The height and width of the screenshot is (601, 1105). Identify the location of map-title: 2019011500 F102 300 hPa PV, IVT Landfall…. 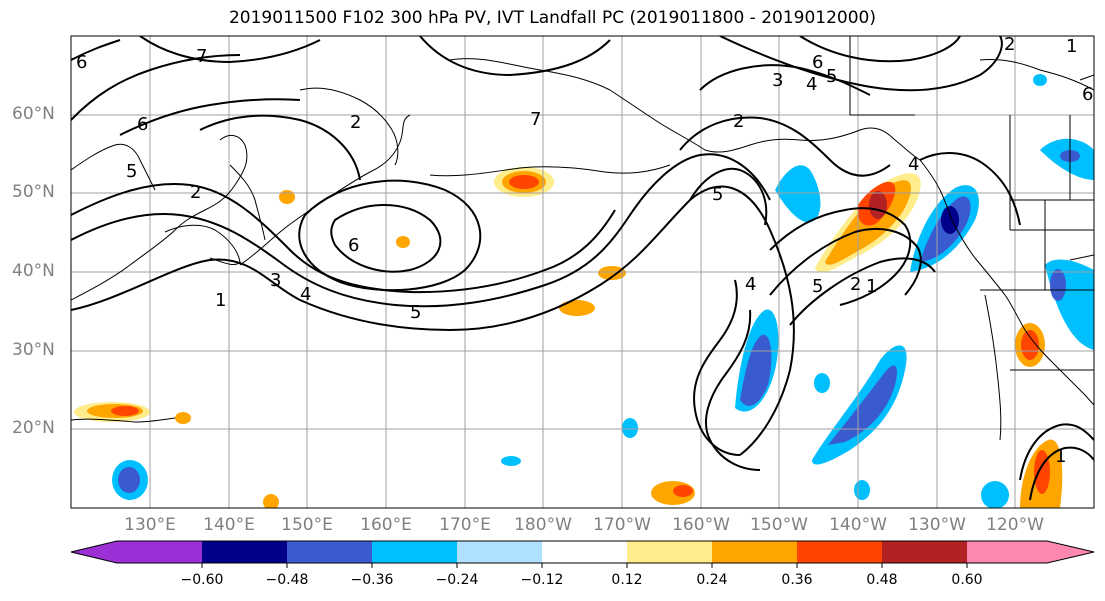
(552, 18).